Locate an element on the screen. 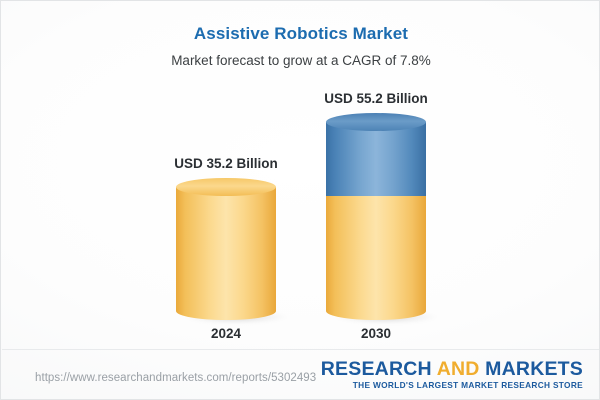 Image resolution: width=600 pixels, height=400 pixels. footer-divider is located at coordinates (300, 349).